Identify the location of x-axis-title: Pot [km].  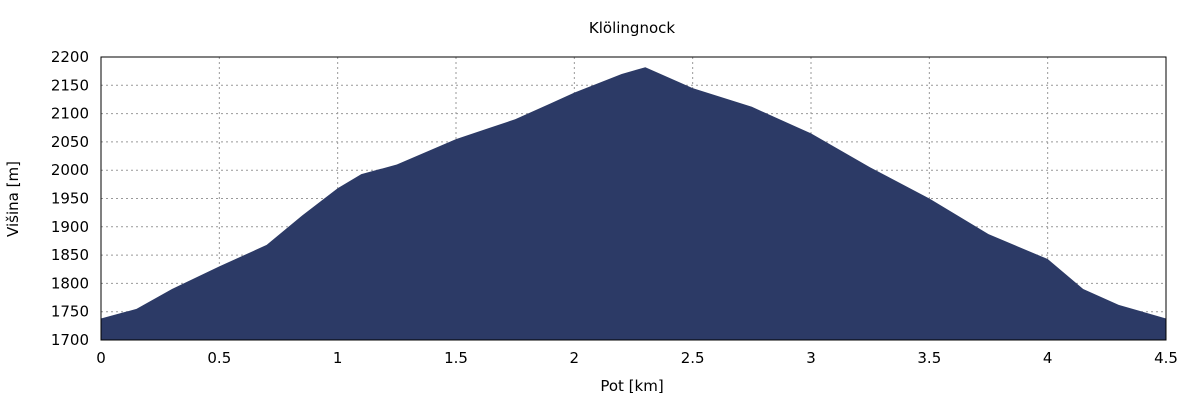
(631, 386).